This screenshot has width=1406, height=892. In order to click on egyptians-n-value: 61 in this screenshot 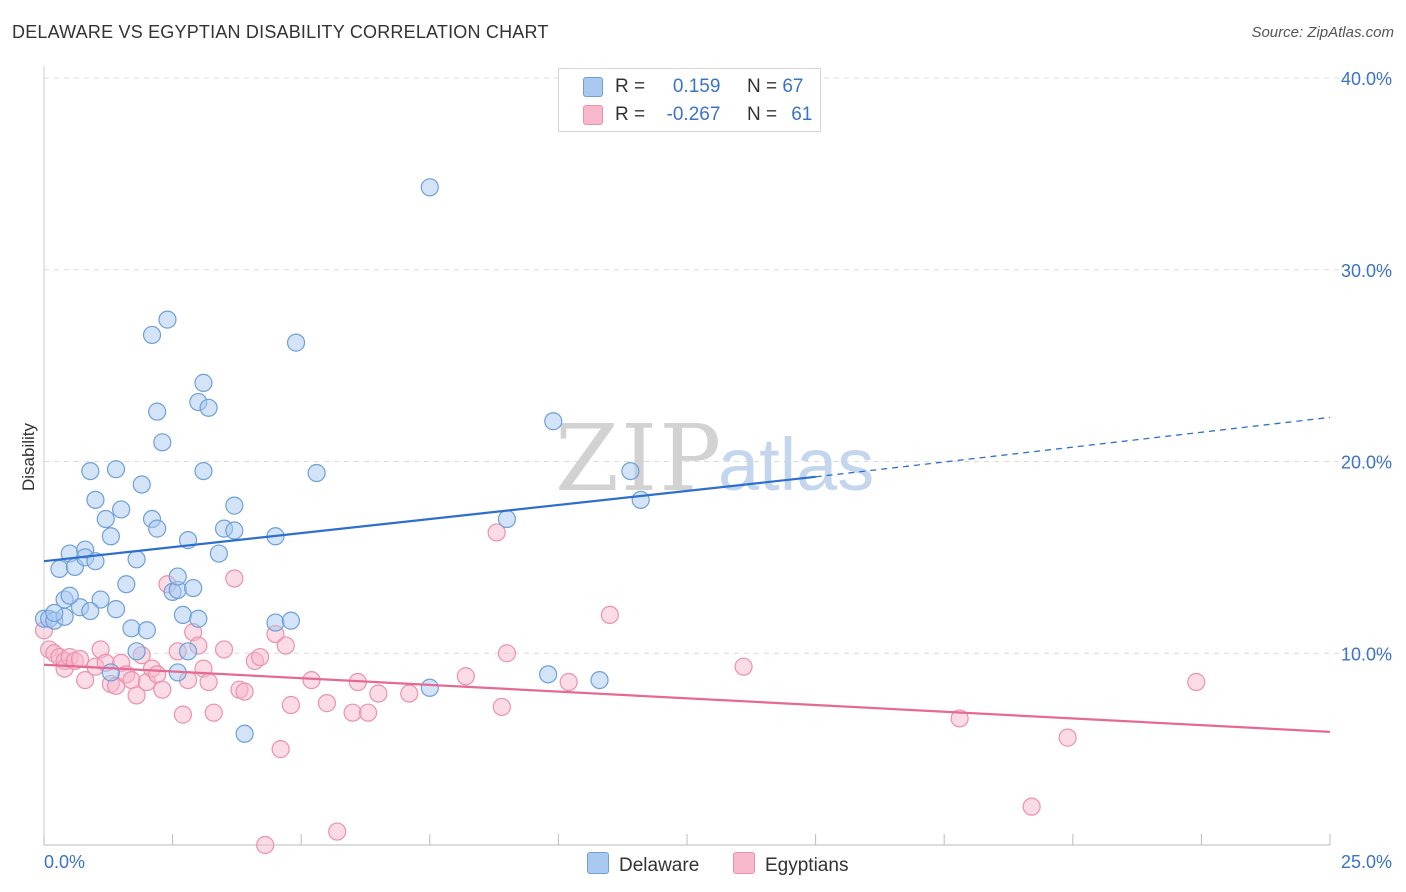, I will do `click(802, 114)`.